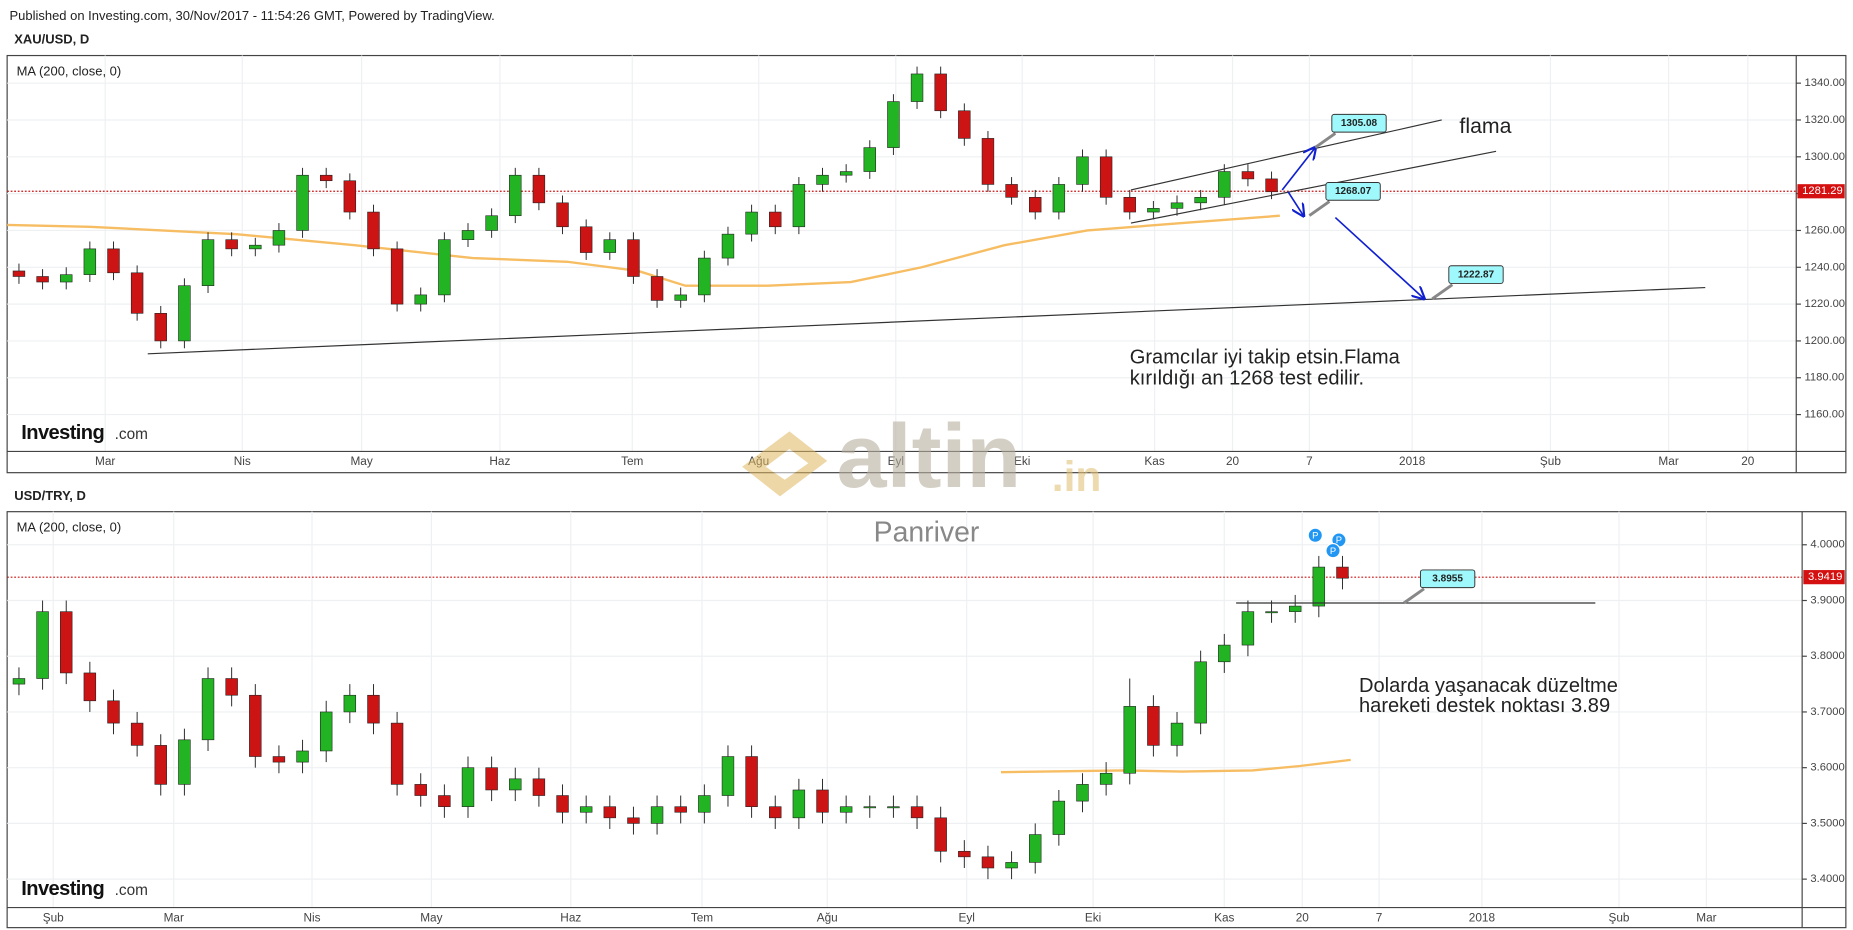  I want to click on x-tick-label: Şub, so click(1618, 917).